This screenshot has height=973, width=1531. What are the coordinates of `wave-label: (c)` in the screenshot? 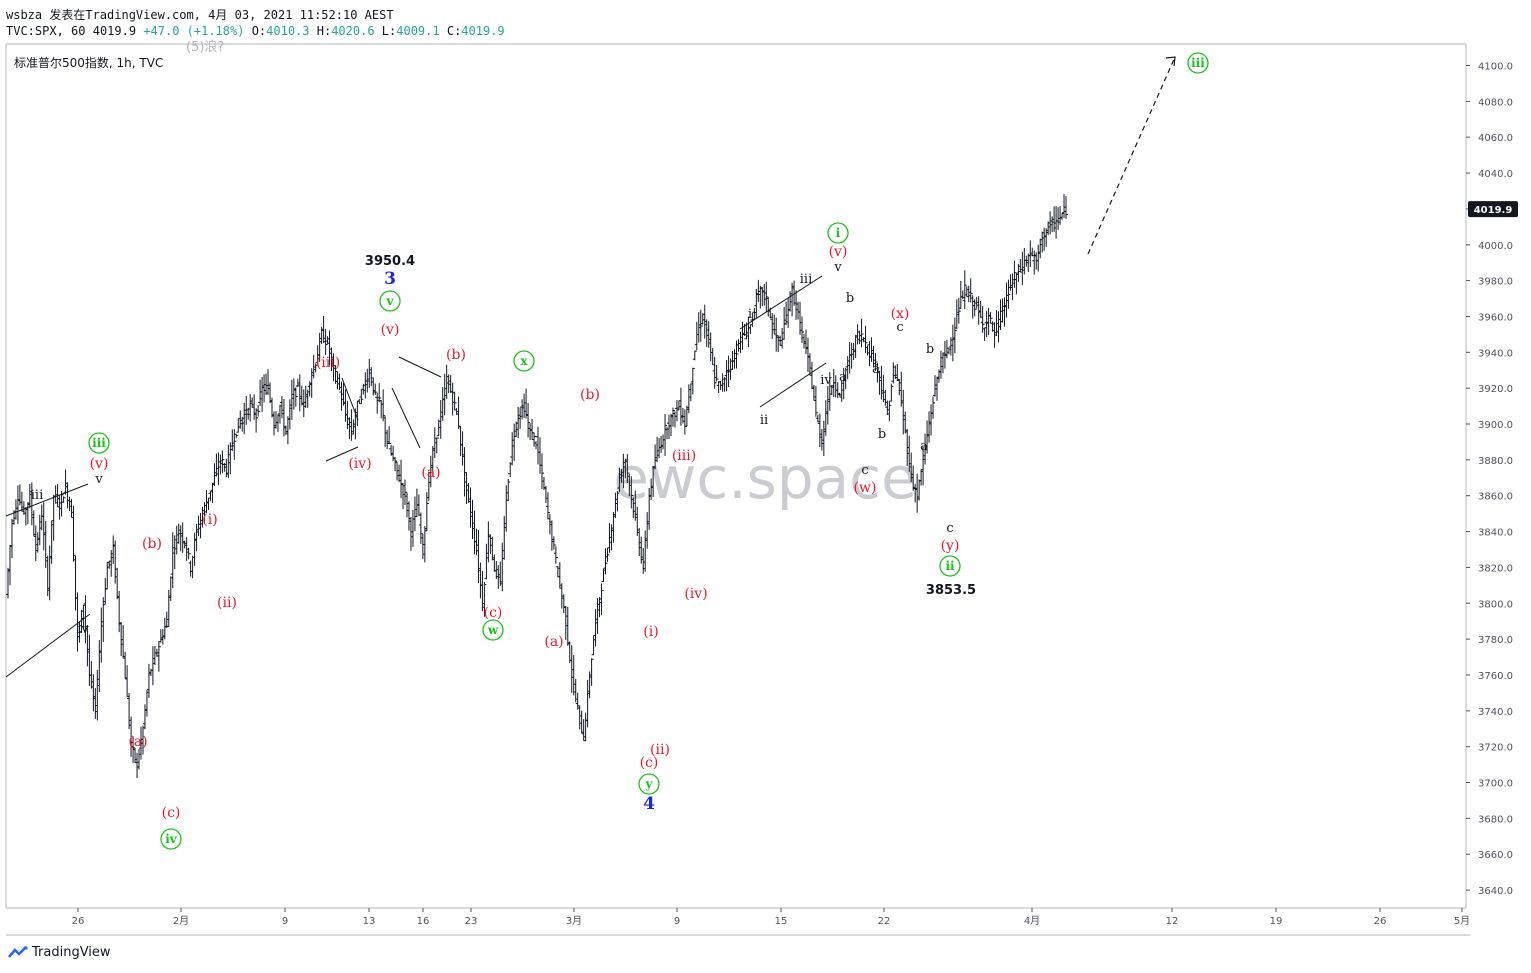 It's located at (649, 763).